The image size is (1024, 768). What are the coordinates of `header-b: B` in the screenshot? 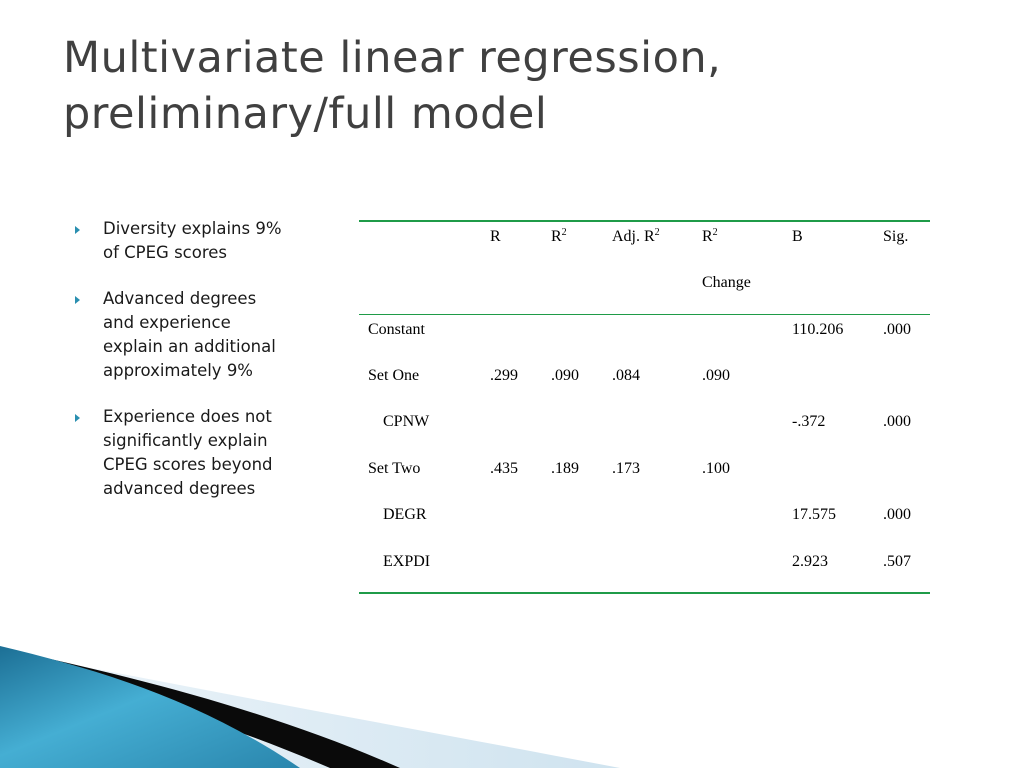 It's located at (829, 244).